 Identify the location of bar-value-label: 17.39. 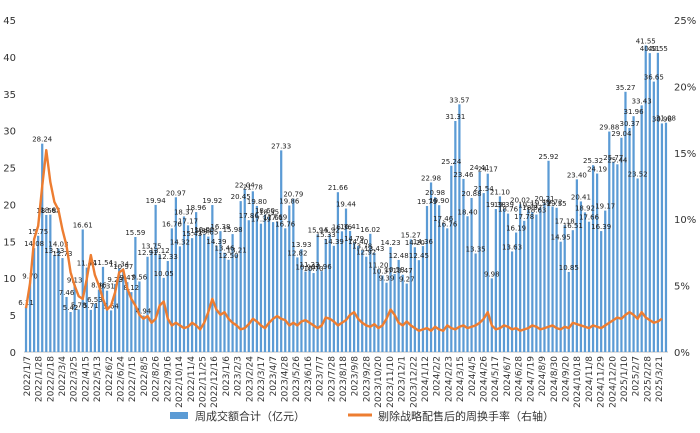
(261, 220).